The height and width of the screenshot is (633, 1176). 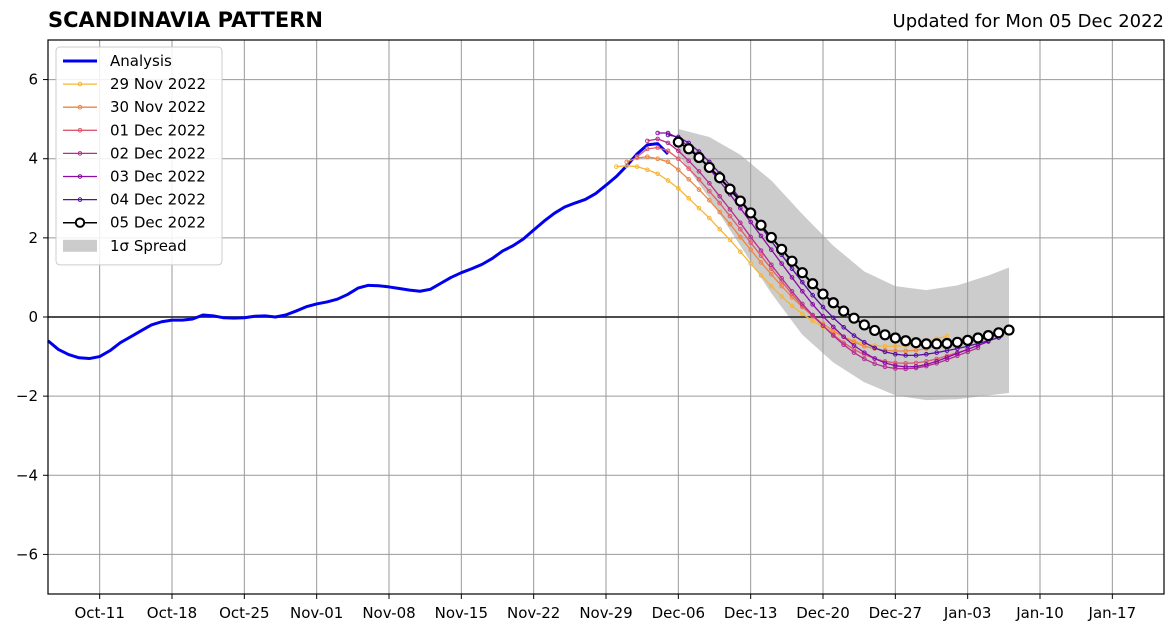 I want to click on x-tick-label: Jan-17, so click(x=1112, y=613).